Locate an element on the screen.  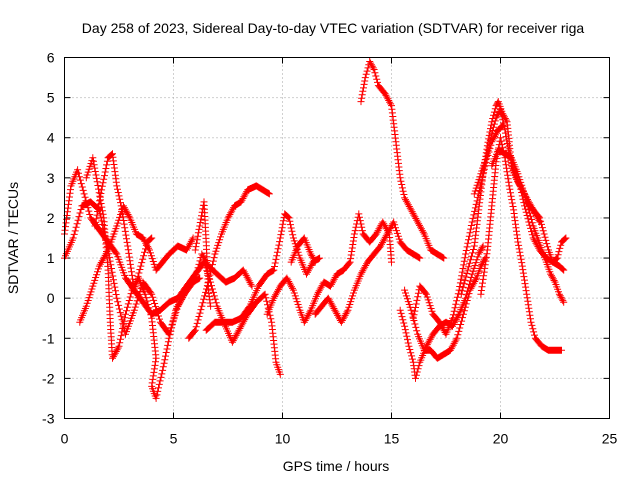
y-tick-label: -1 is located at coordinates (48, 338).